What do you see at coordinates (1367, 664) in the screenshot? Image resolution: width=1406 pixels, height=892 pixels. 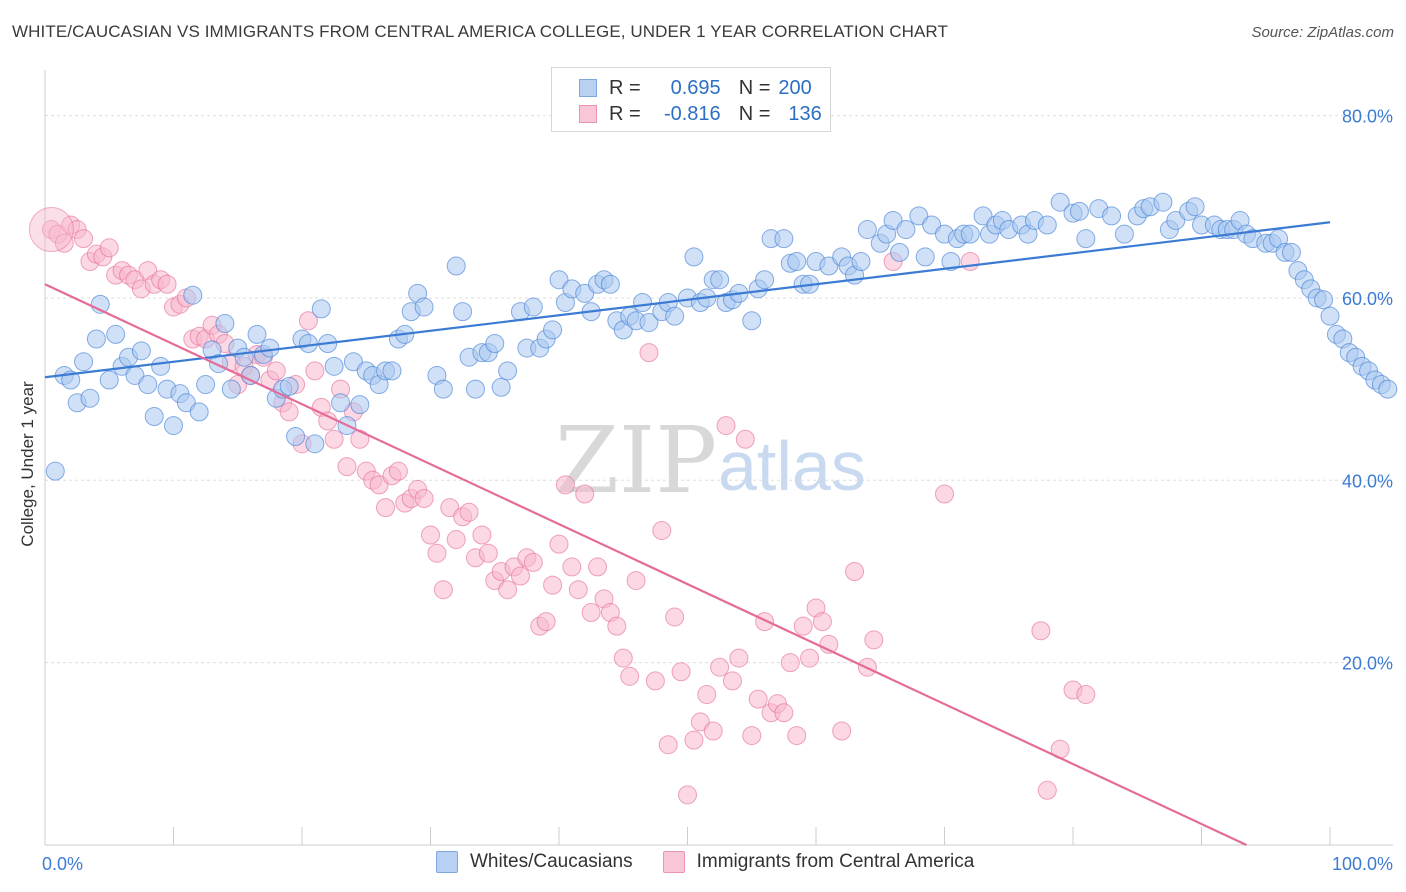 I see `y-tick-label: 20.0%` at bounding box center [1367, 664].